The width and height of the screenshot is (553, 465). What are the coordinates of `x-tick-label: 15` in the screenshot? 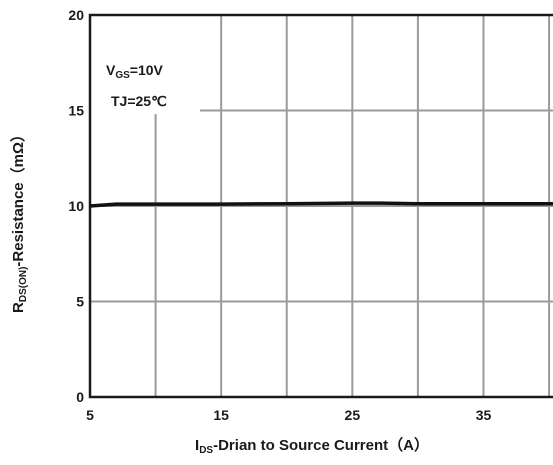 It's located at (221, 415).